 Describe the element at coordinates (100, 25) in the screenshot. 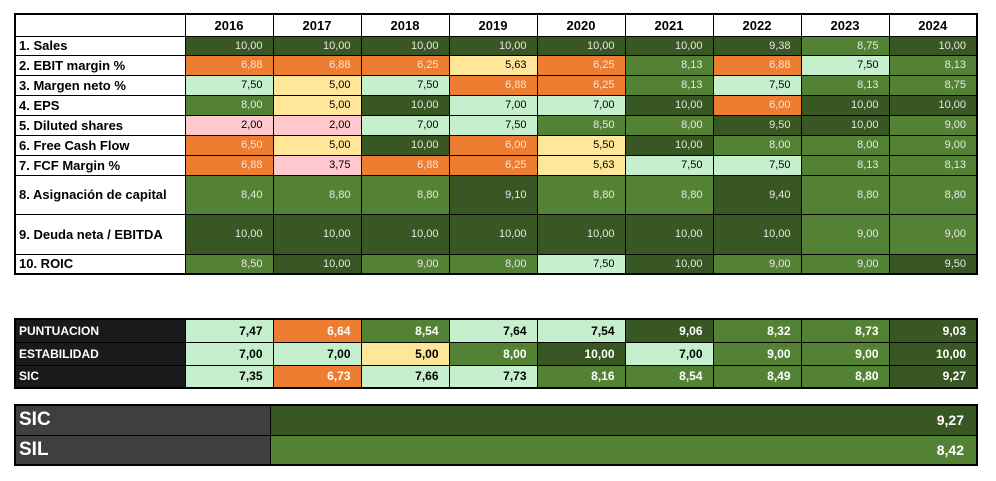

I see `header-corner-cell` at that location.